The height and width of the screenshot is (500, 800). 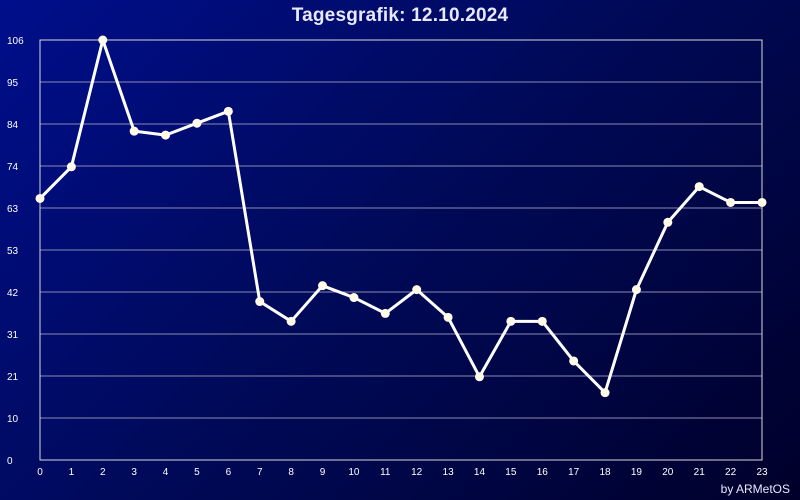 I want to click on x-tick-label: 19, so click(x=637, y=472).